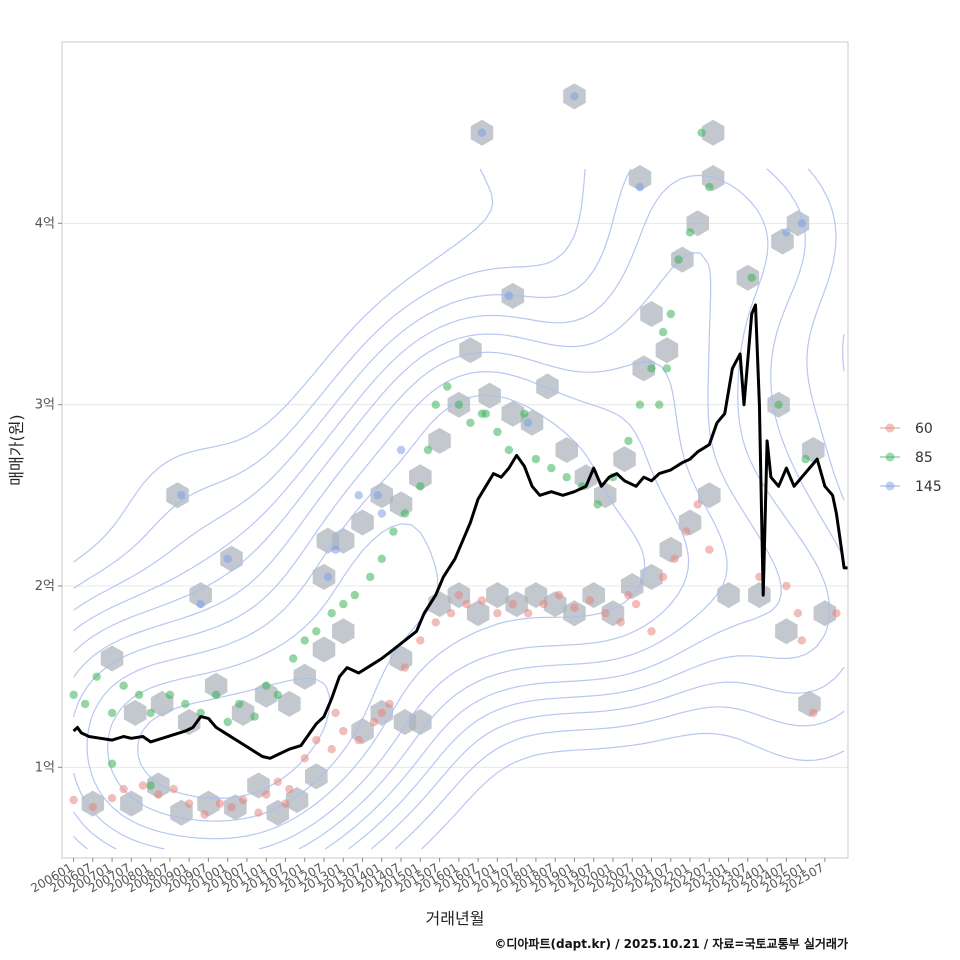  Describe the element at coordinates (924, 458) in the screenshot. I see `legend-label: 85` at that location.